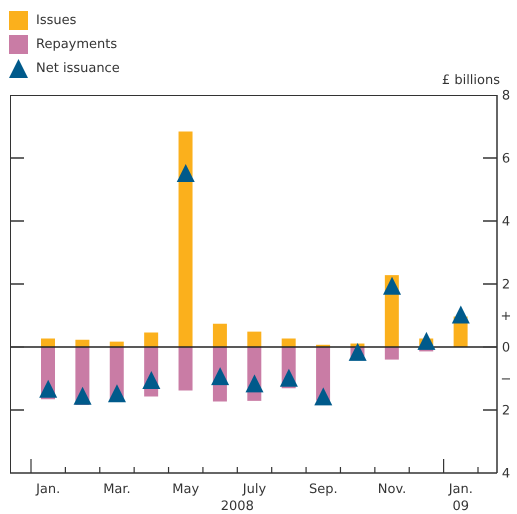 This screenshot has height=514, width=517. What do you see at coordinates (56, 20) in the screenshot?
I see `legend-label: Issues` at bounding box center [56, 20].